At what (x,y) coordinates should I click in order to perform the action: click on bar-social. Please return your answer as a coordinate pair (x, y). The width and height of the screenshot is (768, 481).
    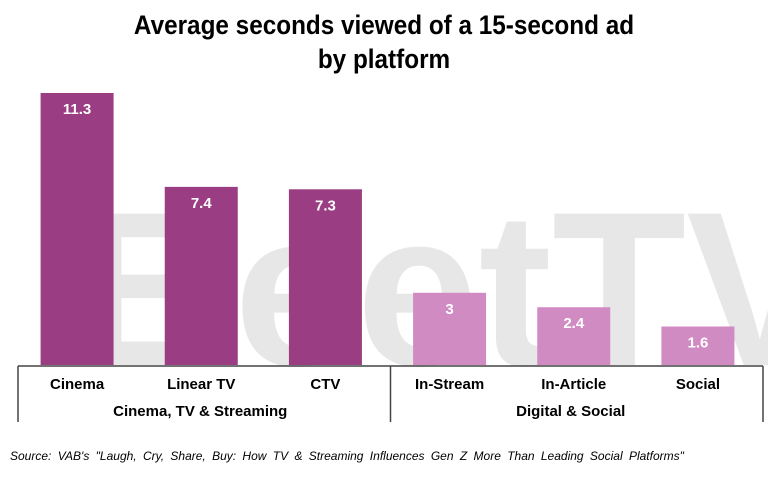
    Looking at the image, I should click on (698, 345).